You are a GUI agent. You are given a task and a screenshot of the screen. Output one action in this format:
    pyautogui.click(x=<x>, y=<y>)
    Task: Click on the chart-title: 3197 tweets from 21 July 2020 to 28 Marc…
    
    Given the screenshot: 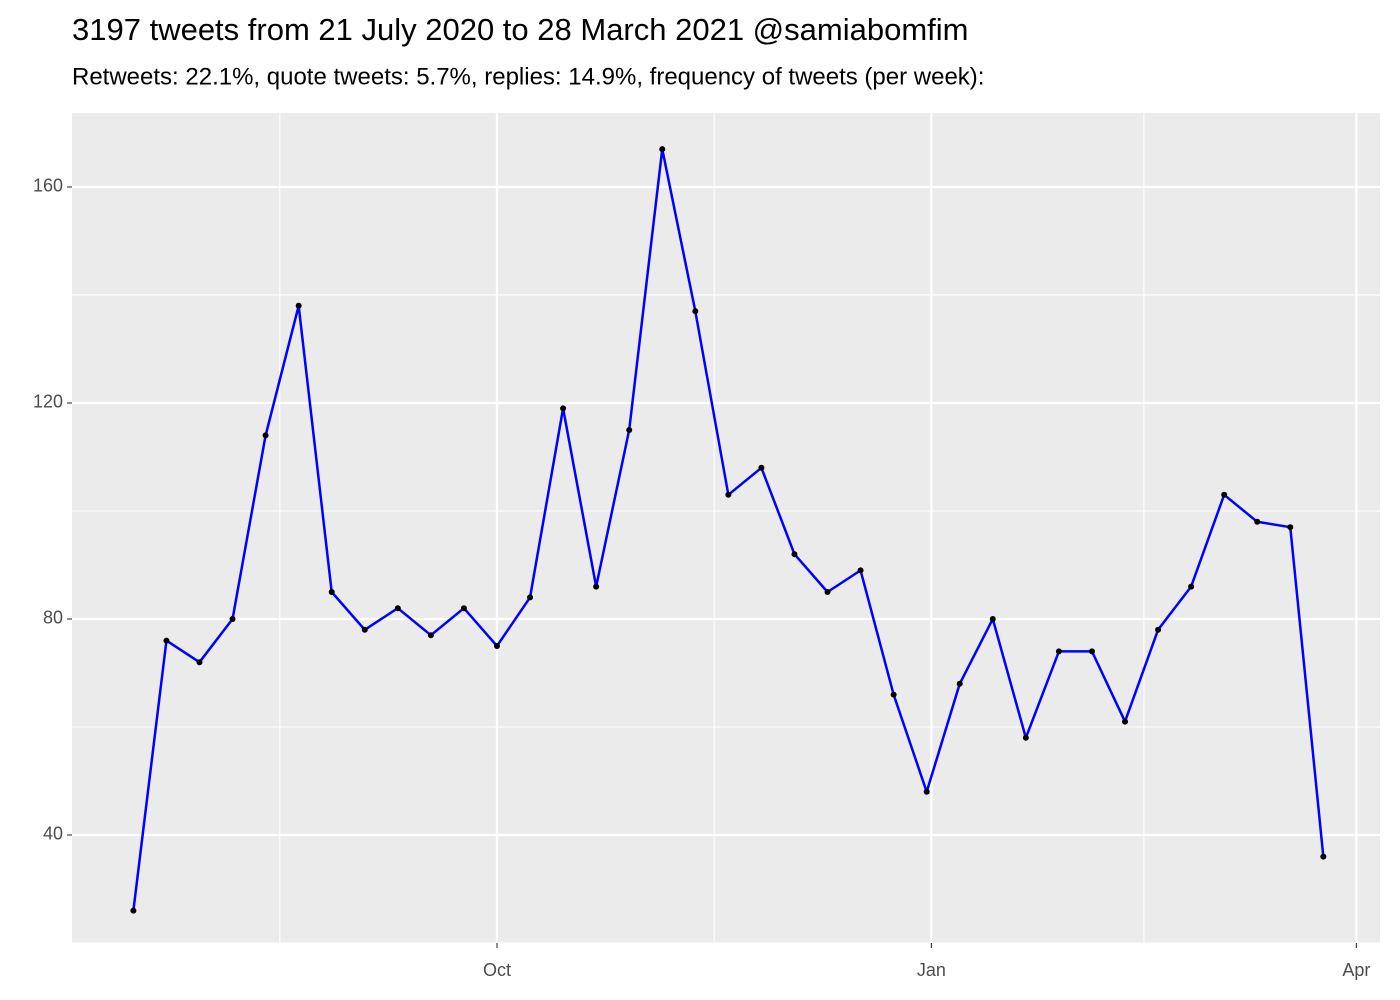 What is the action you would take?
    pyautogui.click(x=520, y=29)
    